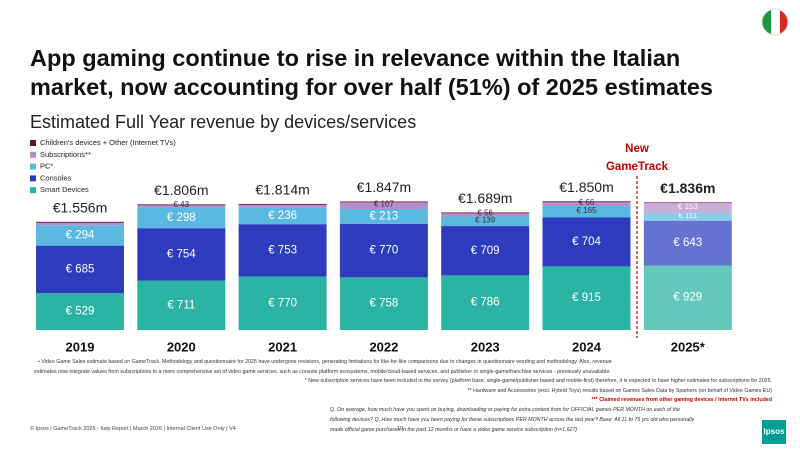  I want to click on total-label: €1.689m, so click(485, 198).